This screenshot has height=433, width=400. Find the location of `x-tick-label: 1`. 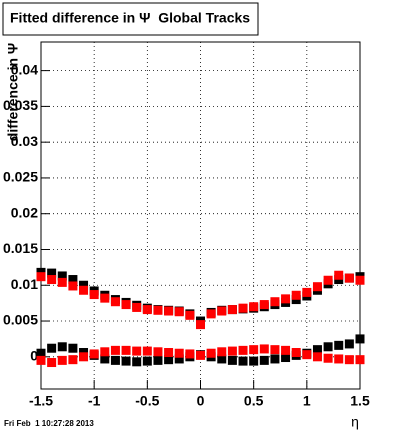

x-tick-label: 1 is located at coordinates (307, 401).